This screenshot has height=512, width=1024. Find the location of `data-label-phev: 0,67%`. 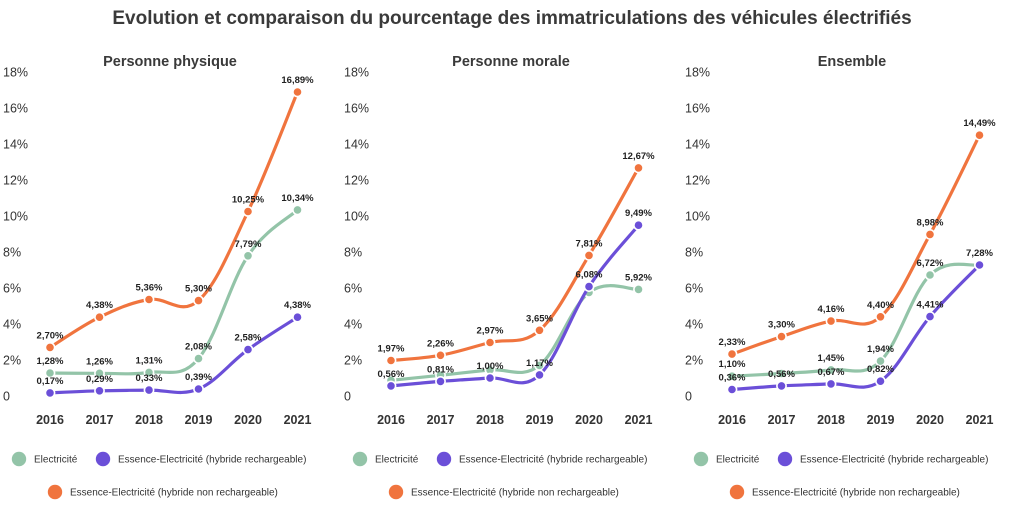

data-label-phev: 0,67% is located at coordinates (831, 372).